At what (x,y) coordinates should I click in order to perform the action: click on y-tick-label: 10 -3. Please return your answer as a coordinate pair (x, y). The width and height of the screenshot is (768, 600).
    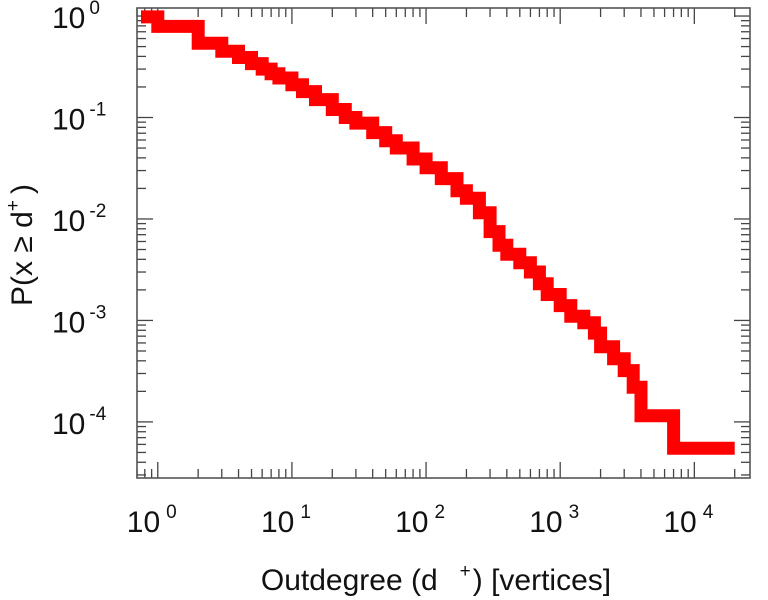
    Looking at the image, I should click on (79, 320).